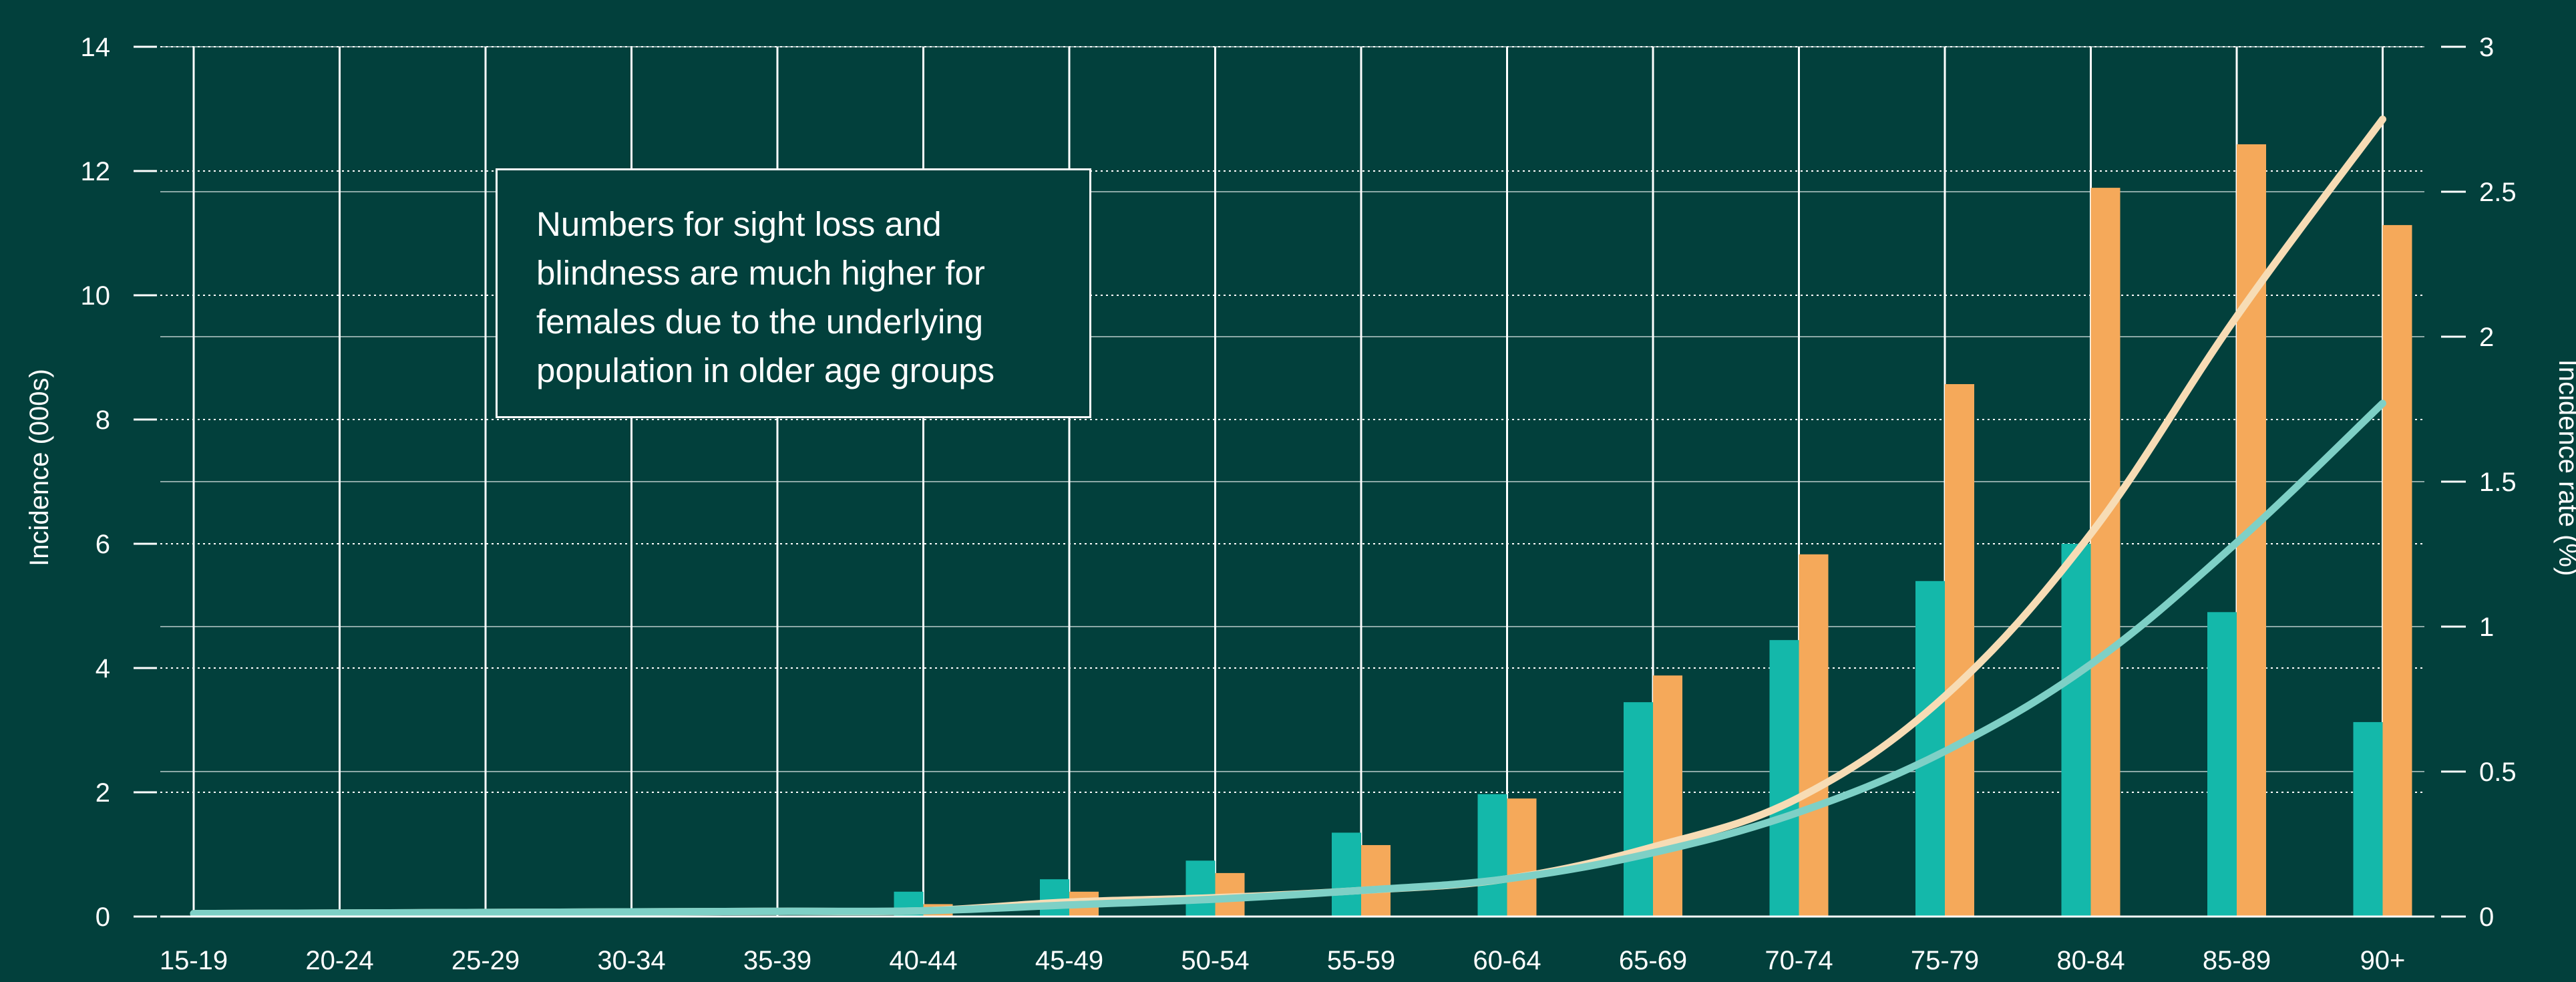 The width and height of the screenshot is (2576, 982). What do you see at coordinates (96, 296) in the screenshot?
I see `y-tick-label: 10` at bounding box center [96, 296].